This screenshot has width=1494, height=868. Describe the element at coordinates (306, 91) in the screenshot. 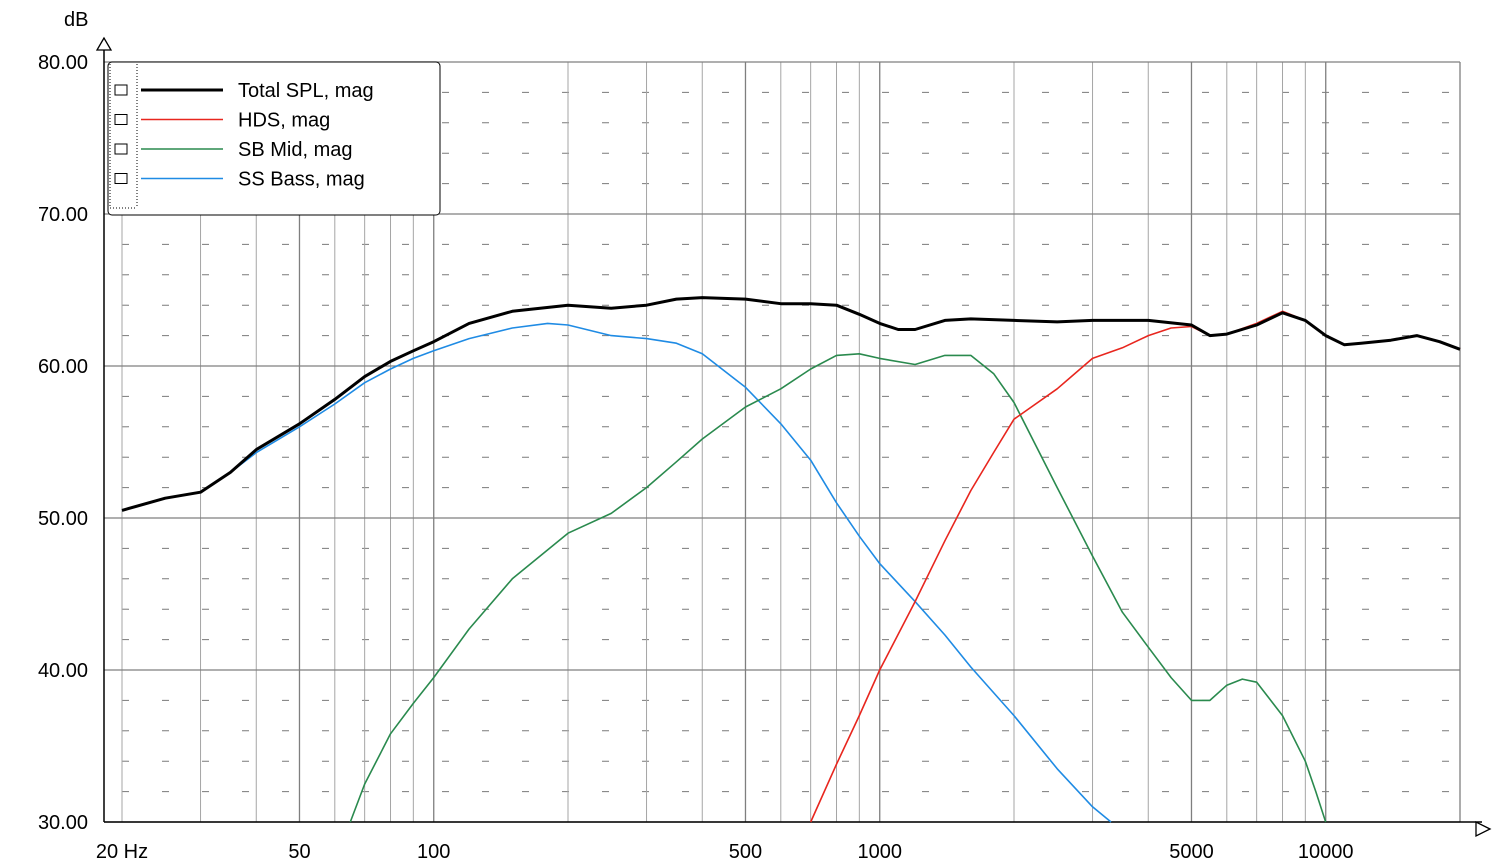

I see `legend-entry-label: Total SPL, mag` at that location.